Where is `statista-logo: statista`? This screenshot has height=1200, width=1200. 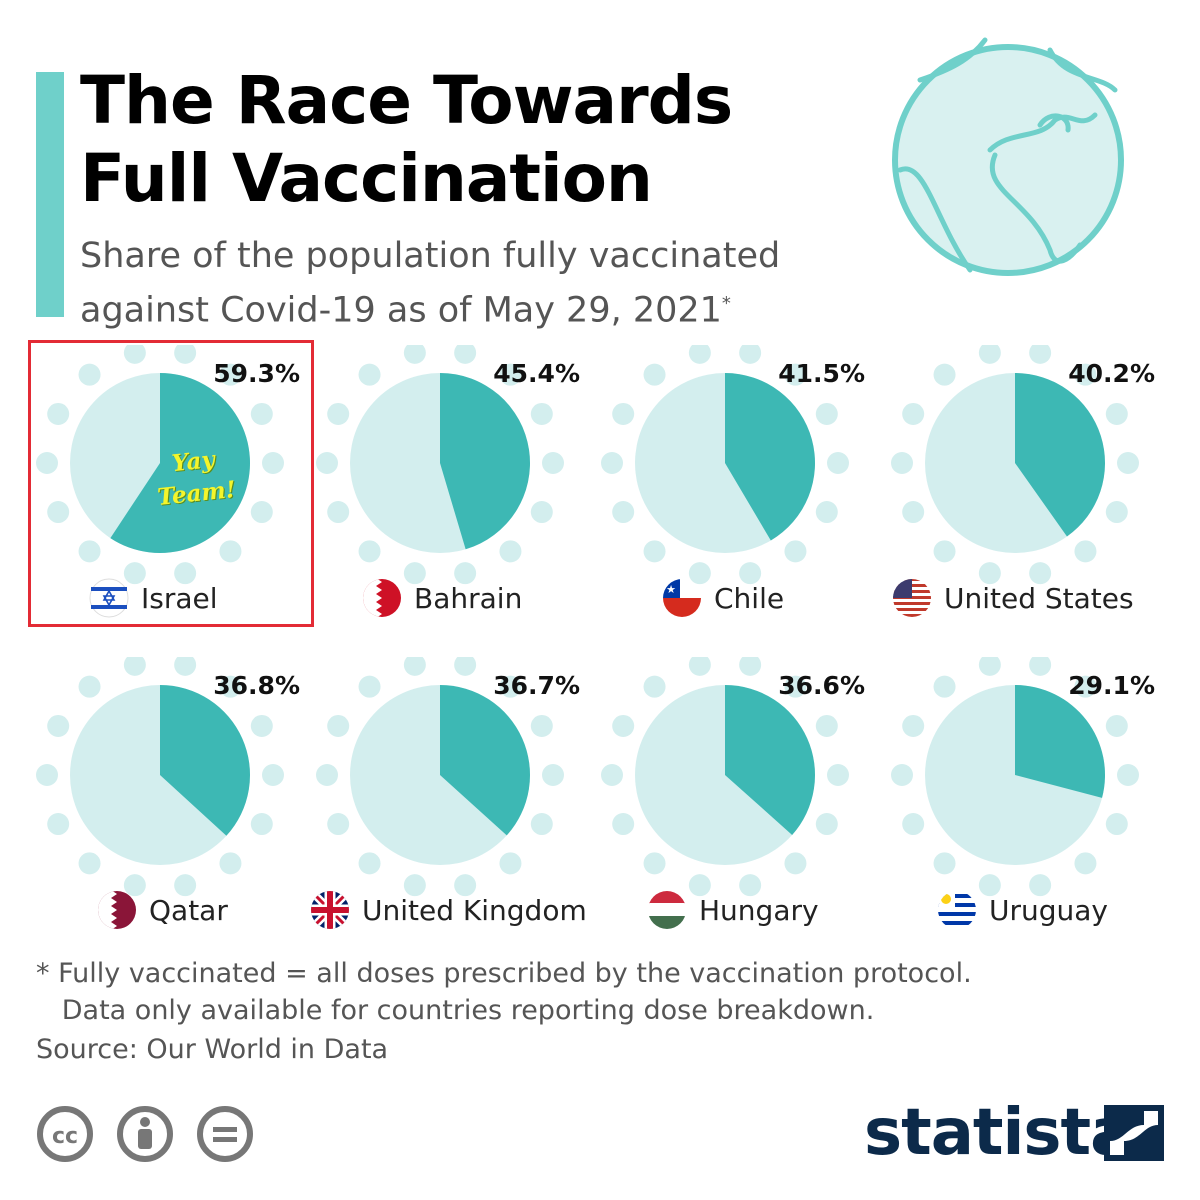 statista-logo: statista is located at coordinates (998, 1133).